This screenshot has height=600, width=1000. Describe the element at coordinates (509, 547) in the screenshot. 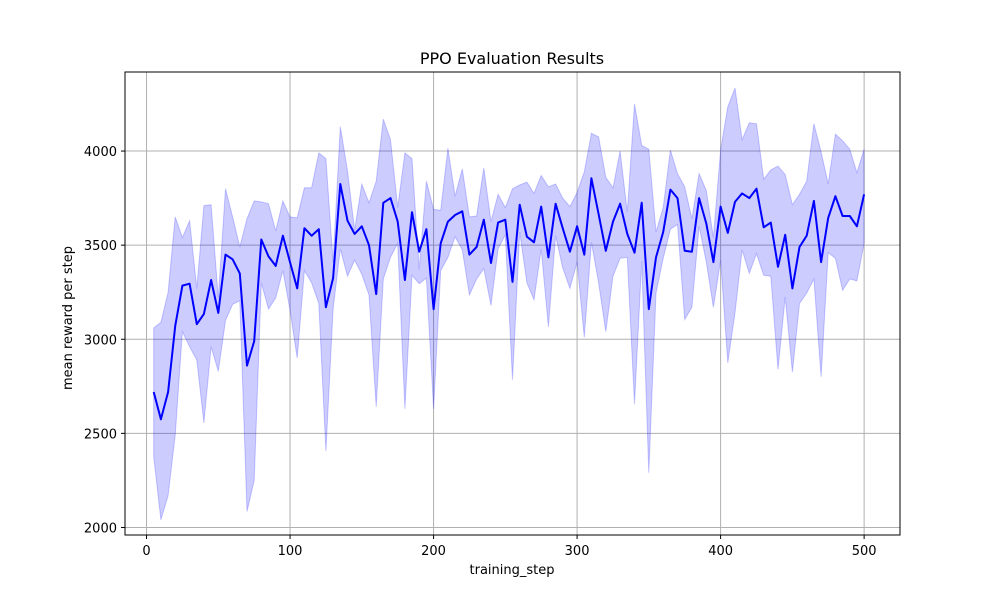

I see `x-axis: 0 100 200 300 400 500` at that location.